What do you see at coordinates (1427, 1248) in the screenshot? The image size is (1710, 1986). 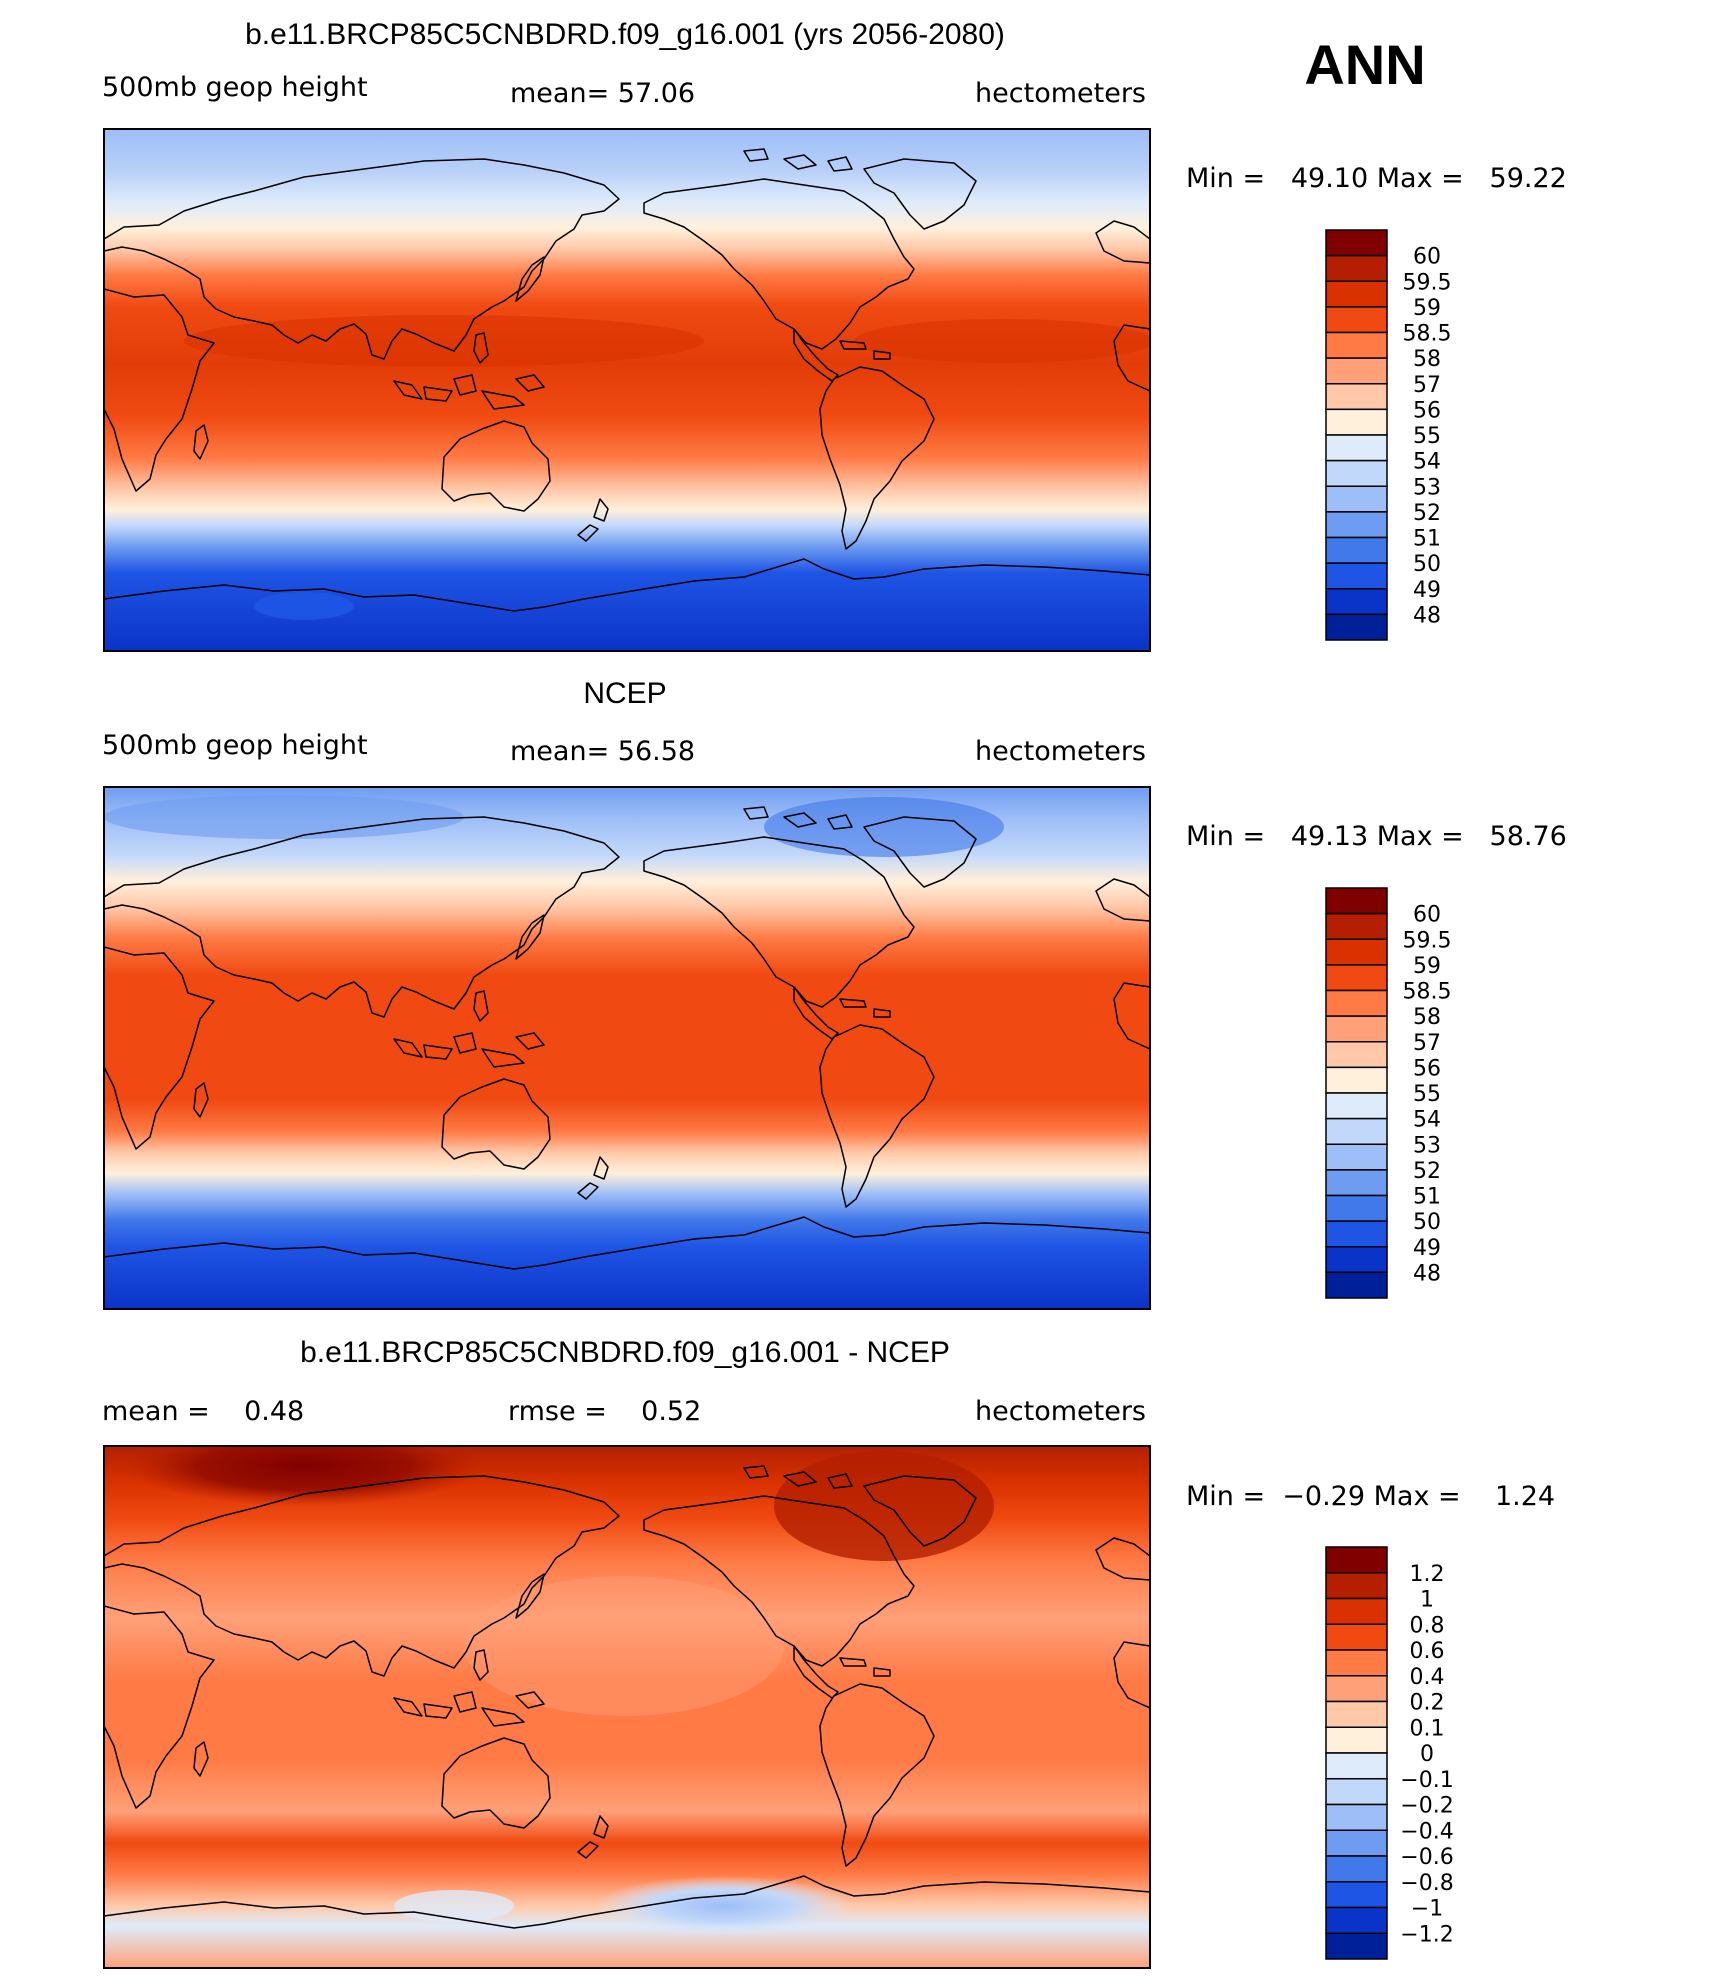 I see `legend-label: 49` at bounding box center [1427, 1248].